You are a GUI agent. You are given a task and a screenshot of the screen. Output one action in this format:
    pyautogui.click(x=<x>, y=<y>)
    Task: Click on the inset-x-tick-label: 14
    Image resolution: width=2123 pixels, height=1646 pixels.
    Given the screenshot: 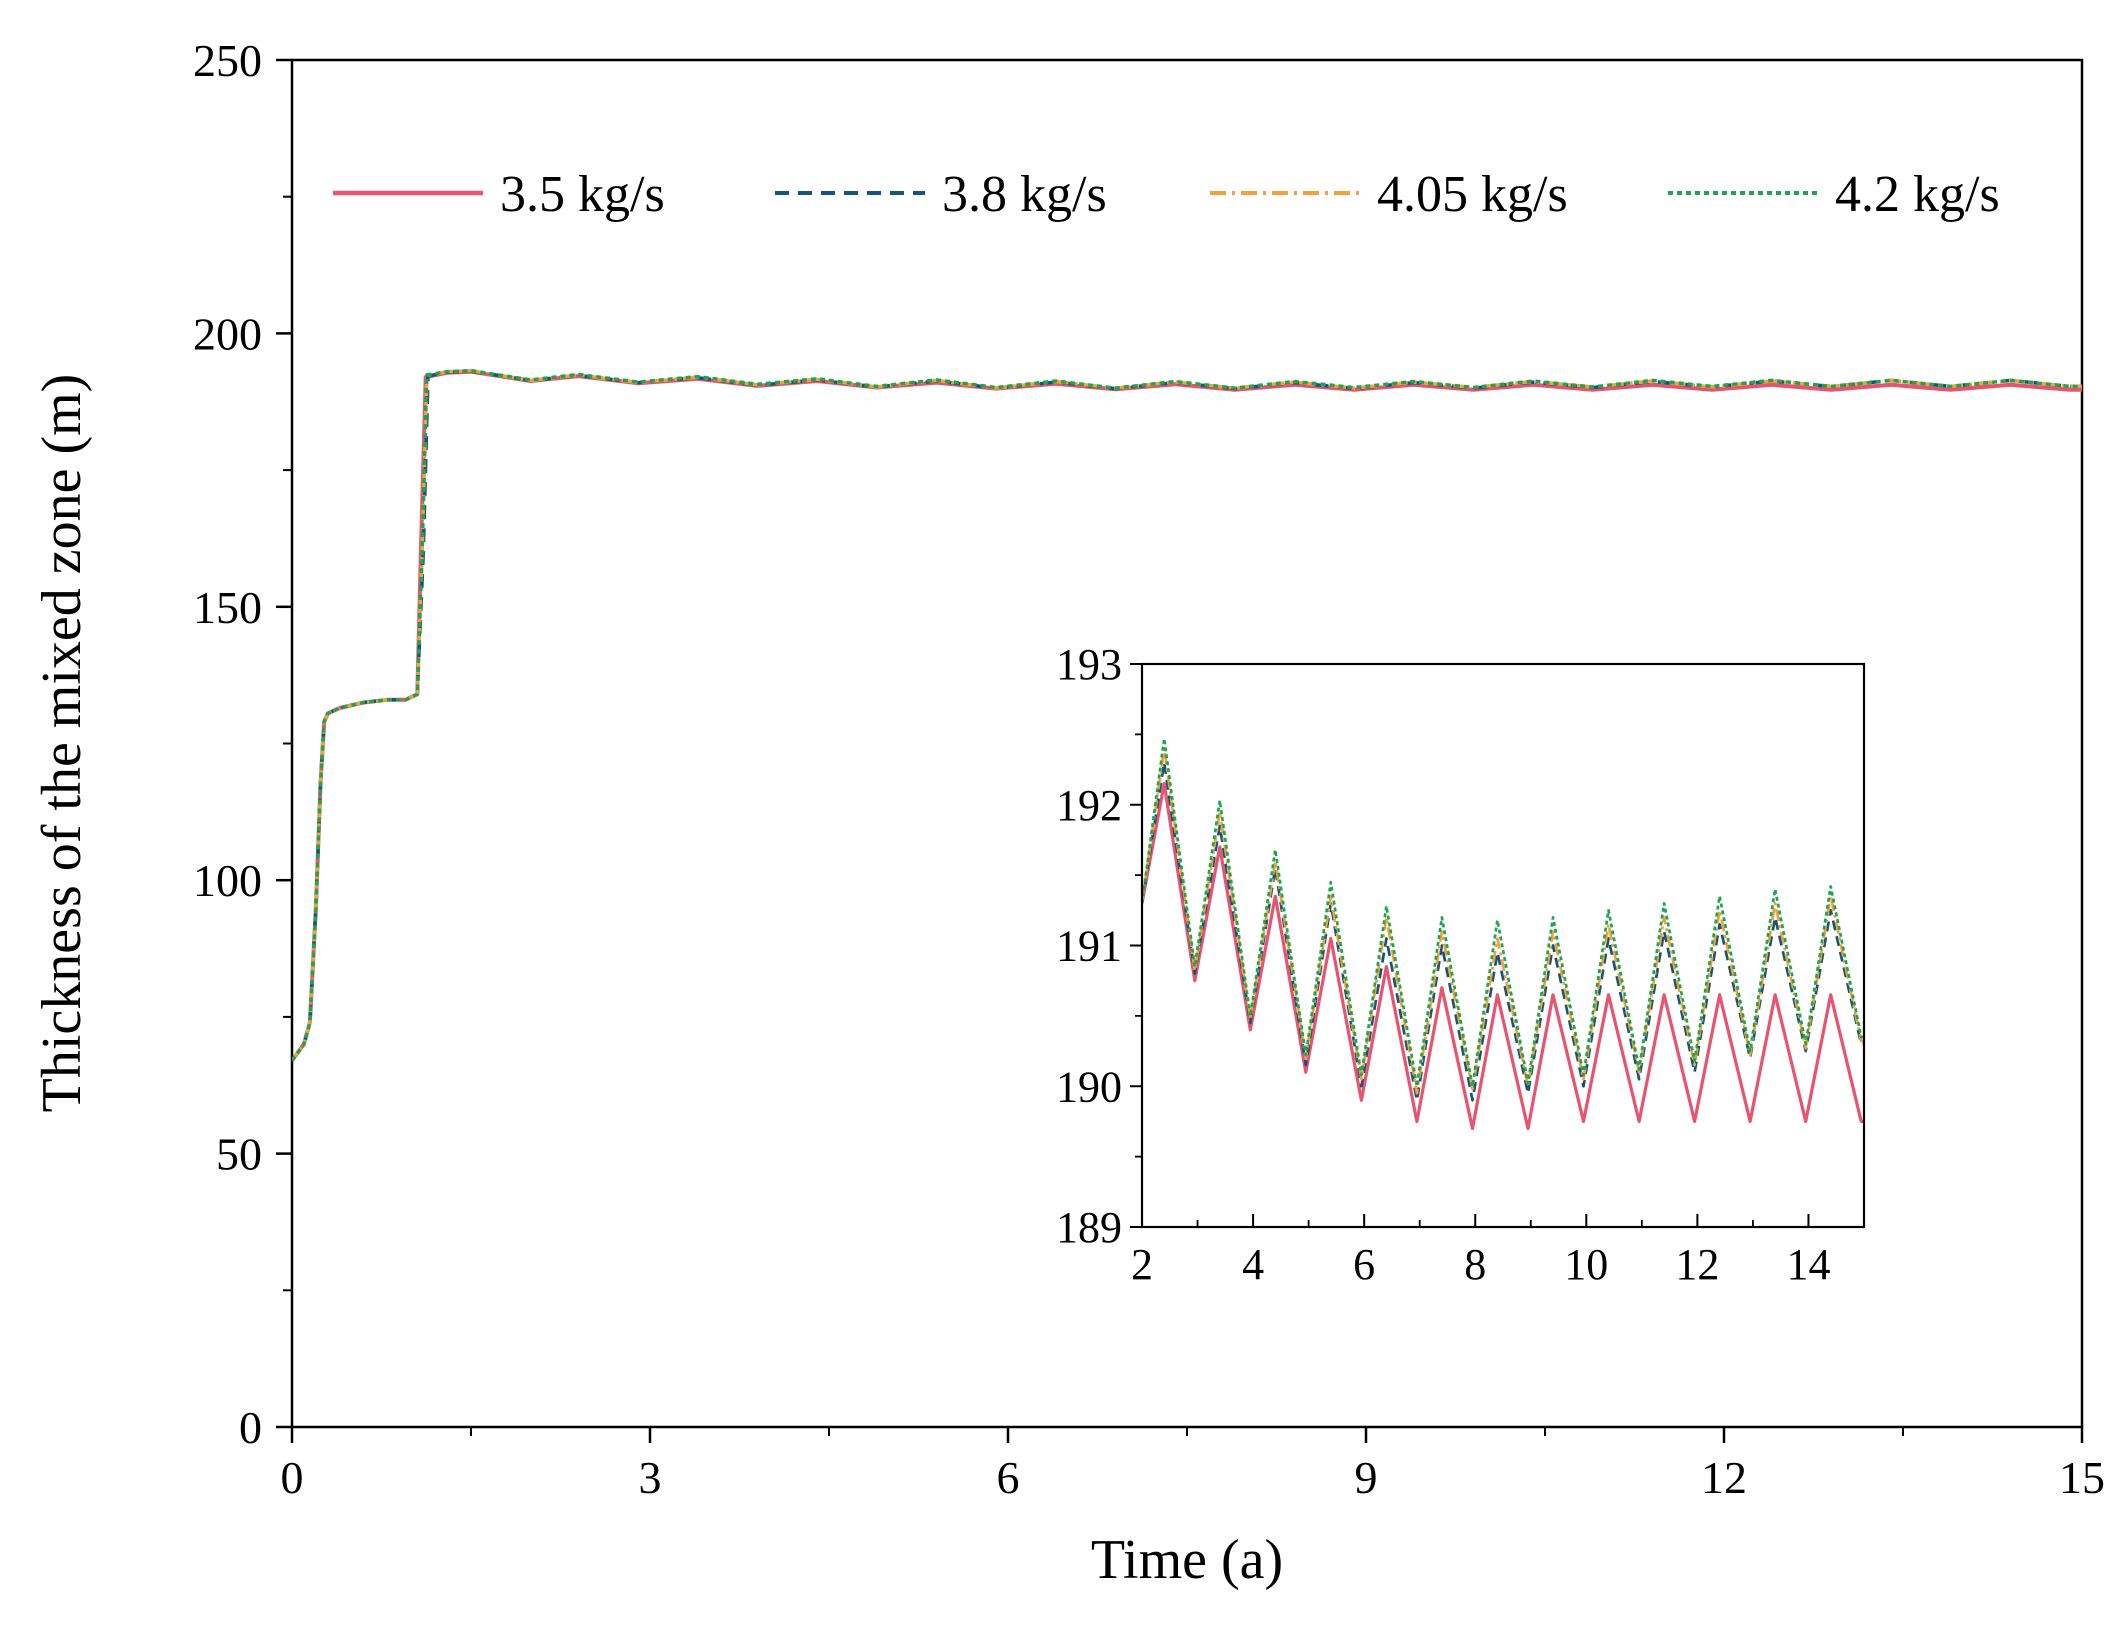 What is the action you would take?
    pyautogui.click(x=1808, y=1264)
    